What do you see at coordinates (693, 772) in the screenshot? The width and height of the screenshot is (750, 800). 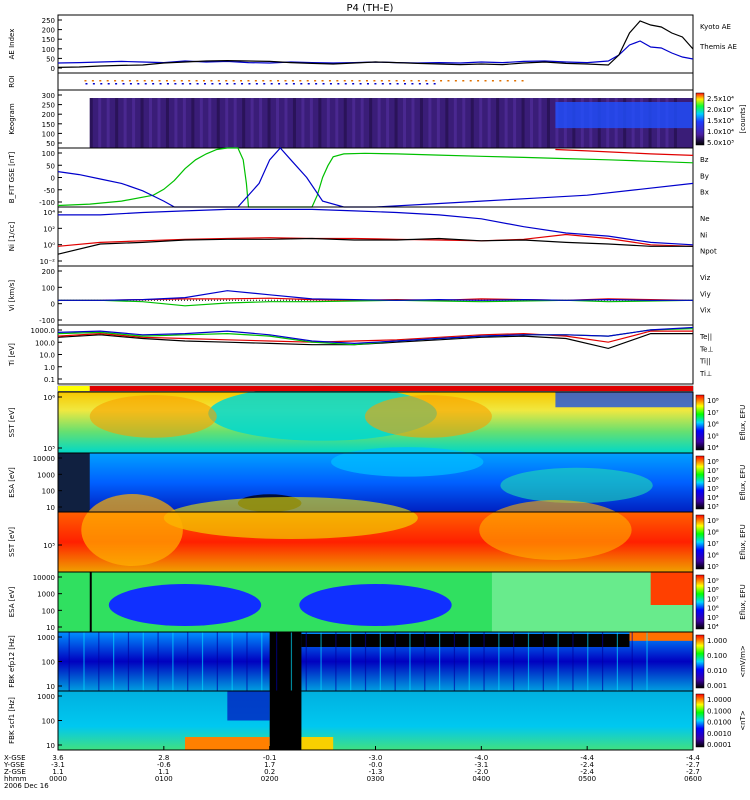 I see `z-gse-value: -2.7` at bounding box center [693, 772].